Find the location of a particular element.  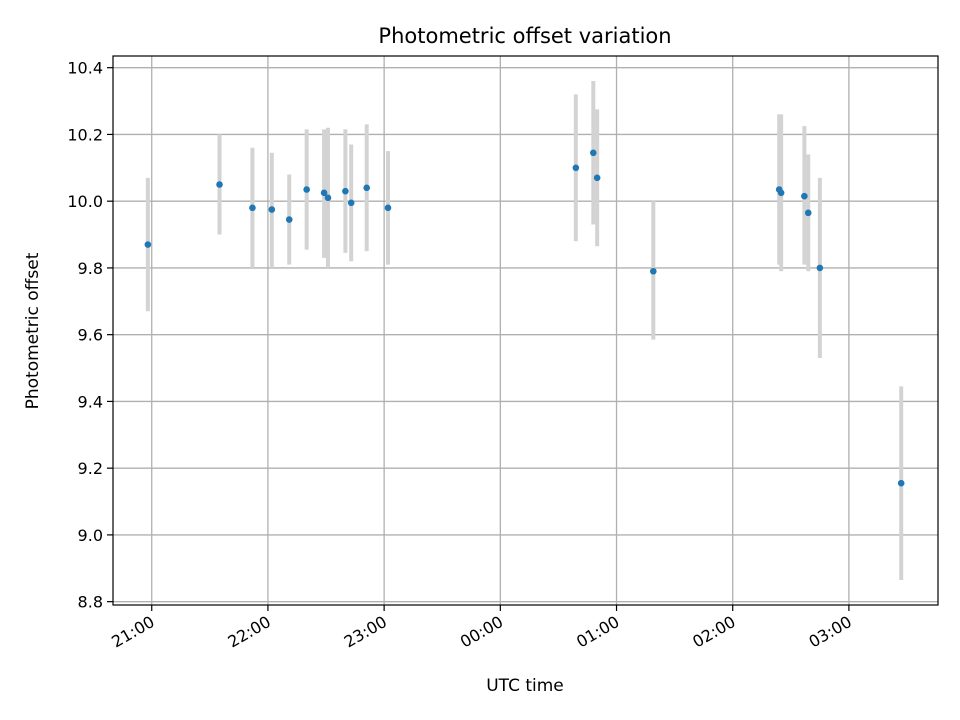

y-axis-label: Photometric offset is located at coordinates (33, 330).